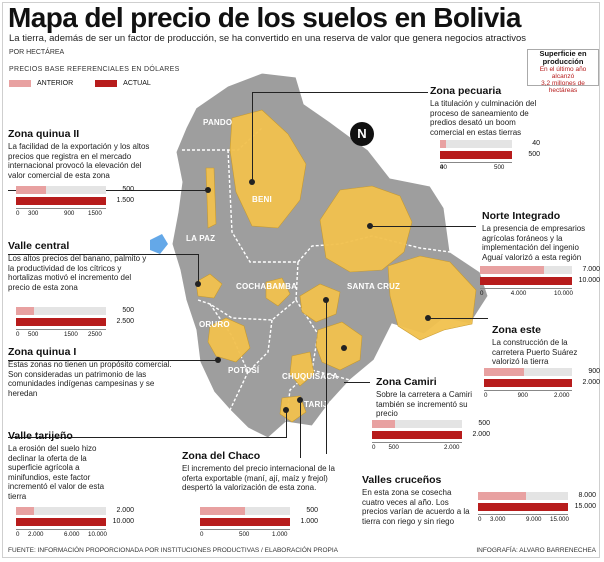 The height and width of the screenshot is (562, 604). I want to click on bar-value-label: 2.000, so click(125, 510).